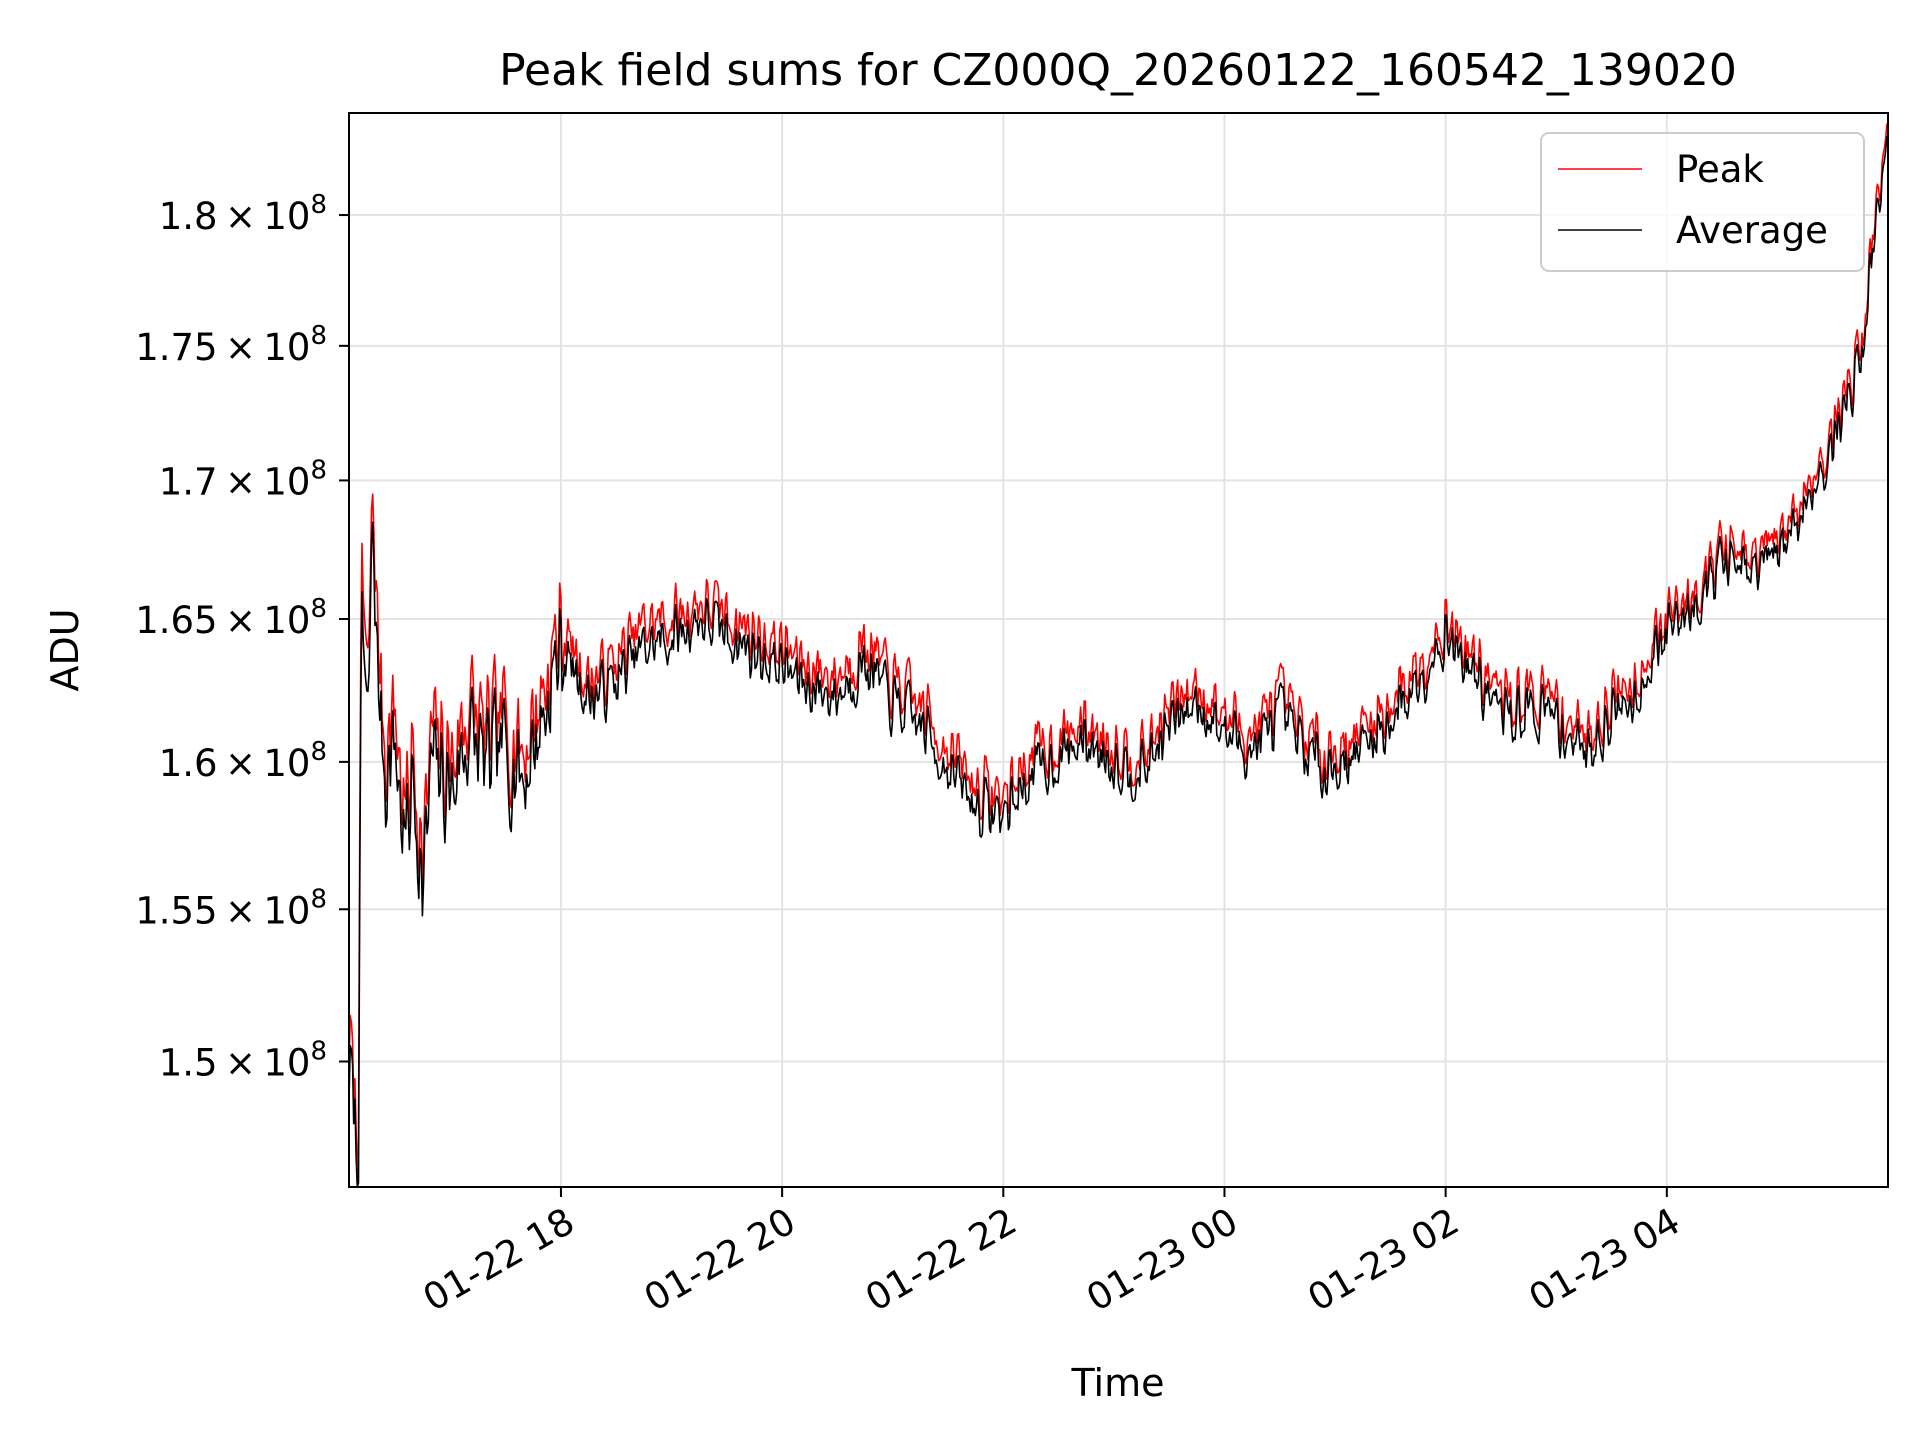  What do you see at coordinates (1752, 230) in the screenshot?
I see `legend-label-average: Average` at bounding box center [1752, 230].